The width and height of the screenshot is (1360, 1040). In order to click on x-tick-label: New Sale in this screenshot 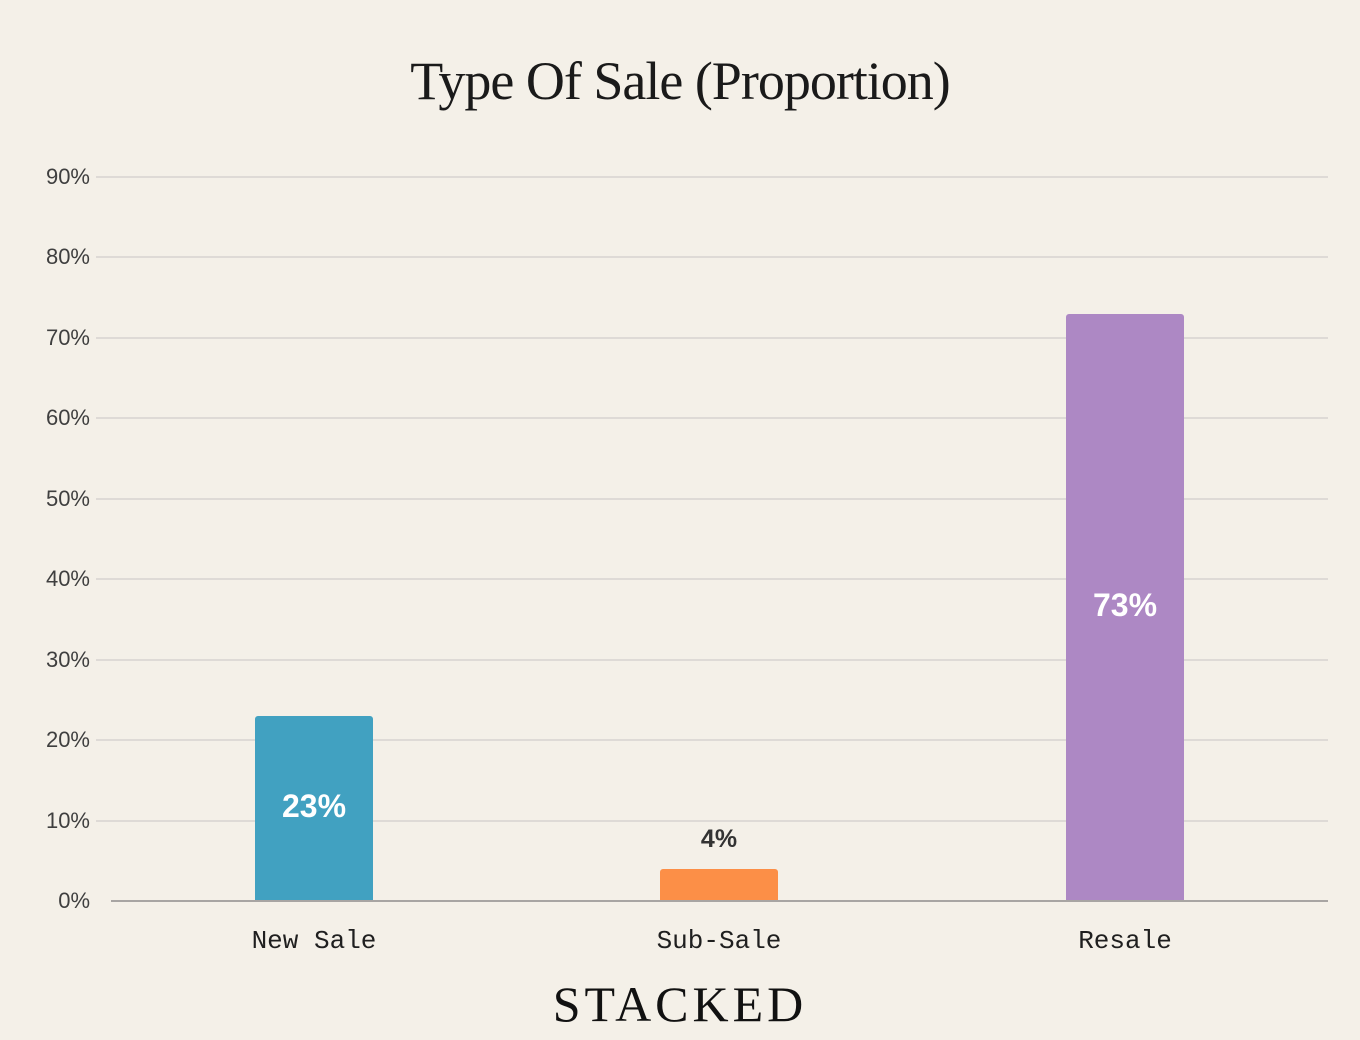, I will do `click(314, 941)`.